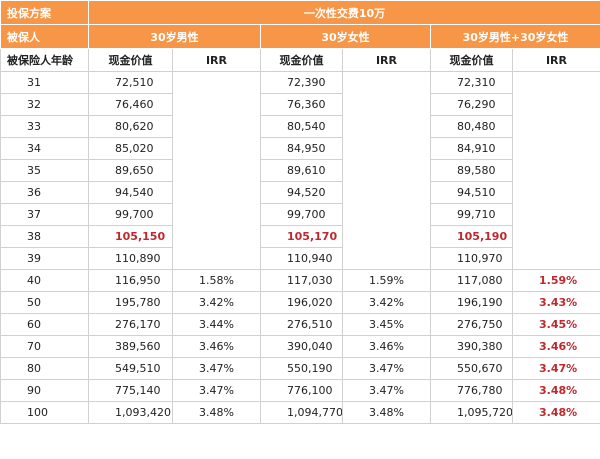 This screenshot has height=459, width=600. Describe the element at coordinates (44, 60) in the screenshot. I see `age-label: 被保险人年龄` at that location.